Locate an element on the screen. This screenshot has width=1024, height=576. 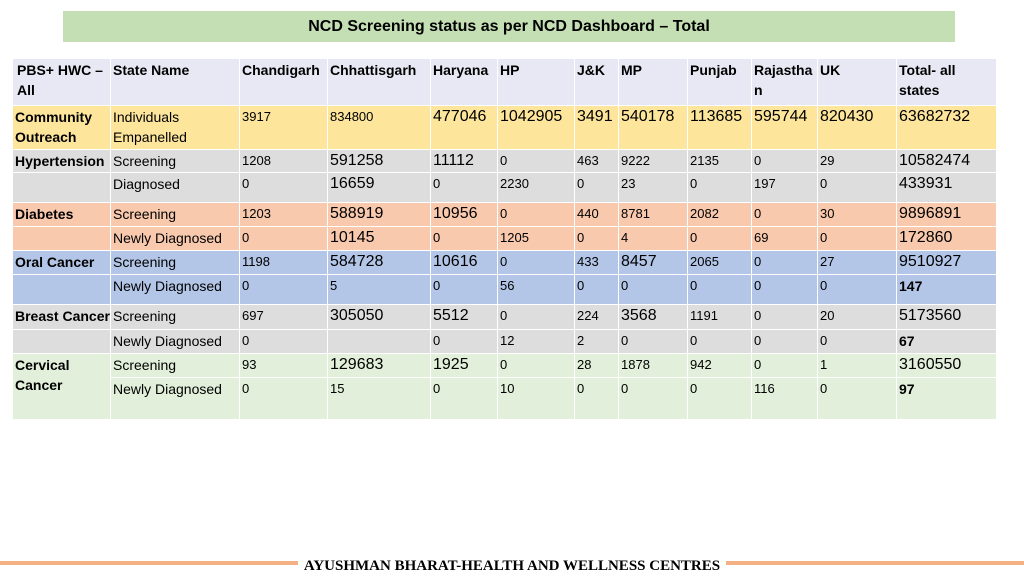
cell-total: 9896891 is located at coordinates (946, 214).